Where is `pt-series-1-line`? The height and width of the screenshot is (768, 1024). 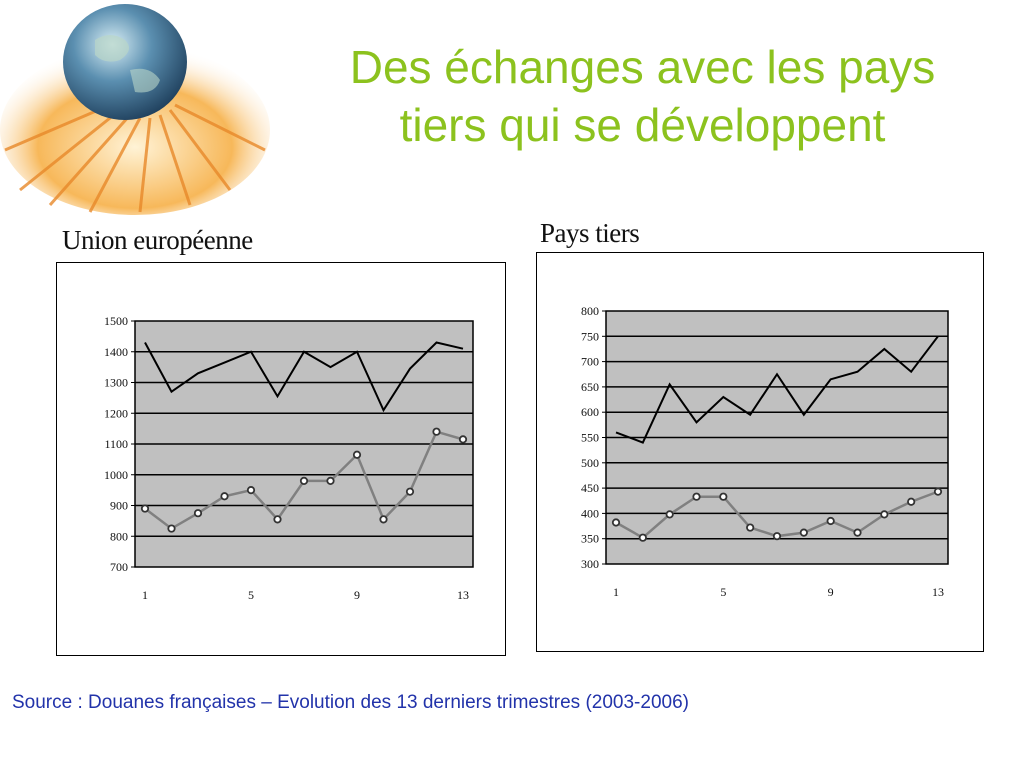 pt-series-1-line is located at coordinates (777, 389).